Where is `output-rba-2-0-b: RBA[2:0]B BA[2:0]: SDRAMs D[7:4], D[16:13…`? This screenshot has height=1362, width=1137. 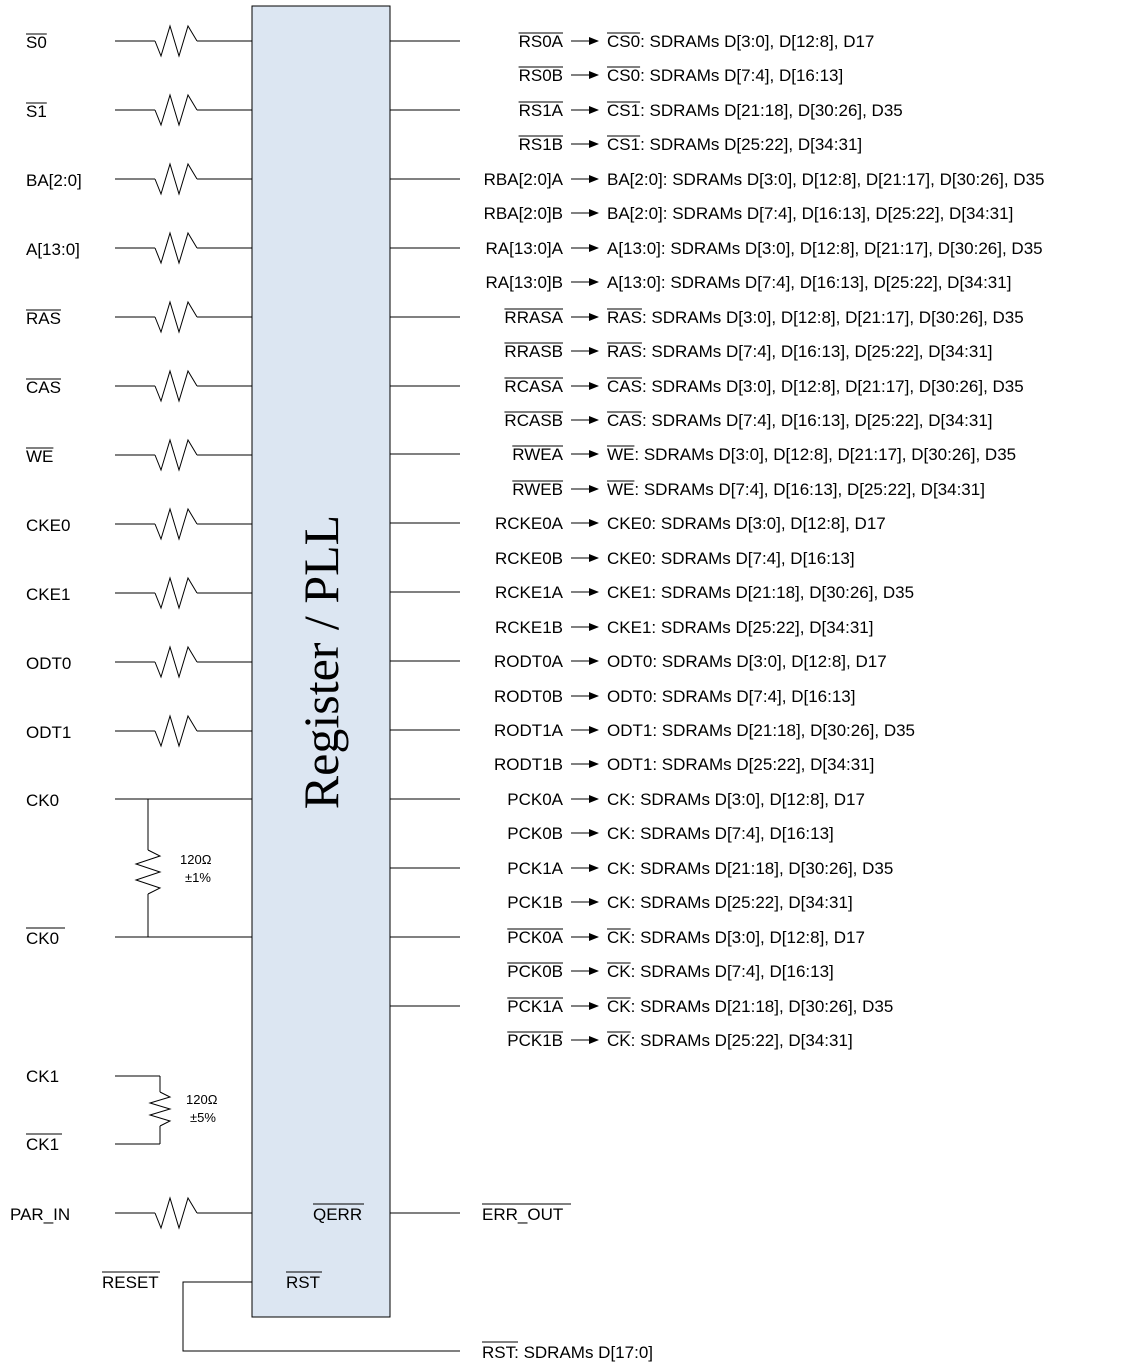
output-rba-2-0-b: RBA[2:0]B BA[2:0]: SDRAMs D[7:4], D[16:13… is located at coordinates (749, 213).